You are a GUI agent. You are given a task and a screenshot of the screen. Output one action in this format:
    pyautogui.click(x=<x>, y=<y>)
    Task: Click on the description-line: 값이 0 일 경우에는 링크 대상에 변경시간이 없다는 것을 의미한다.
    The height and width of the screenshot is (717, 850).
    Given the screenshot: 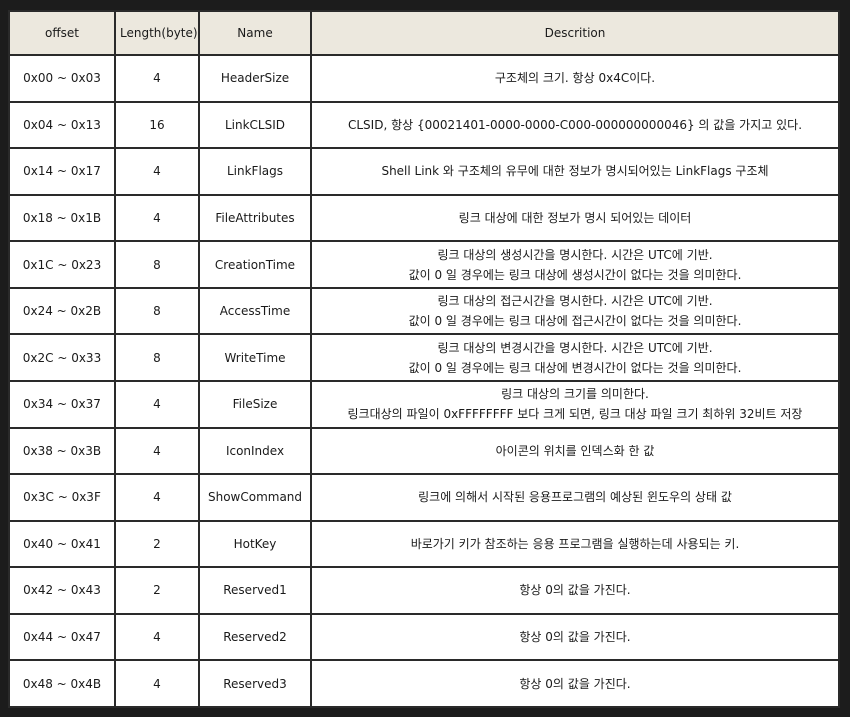 What is the action you would take?
    pyautogui.click(x=575, y=367)
    